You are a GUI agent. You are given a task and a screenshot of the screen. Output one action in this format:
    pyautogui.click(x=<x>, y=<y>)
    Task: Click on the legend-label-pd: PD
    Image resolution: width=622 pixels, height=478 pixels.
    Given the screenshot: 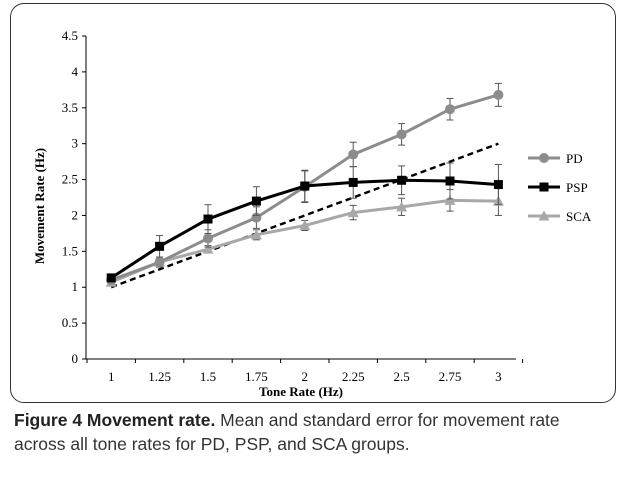 What is the action you would take?
    pyautogui.click(x=574, y=158)
    